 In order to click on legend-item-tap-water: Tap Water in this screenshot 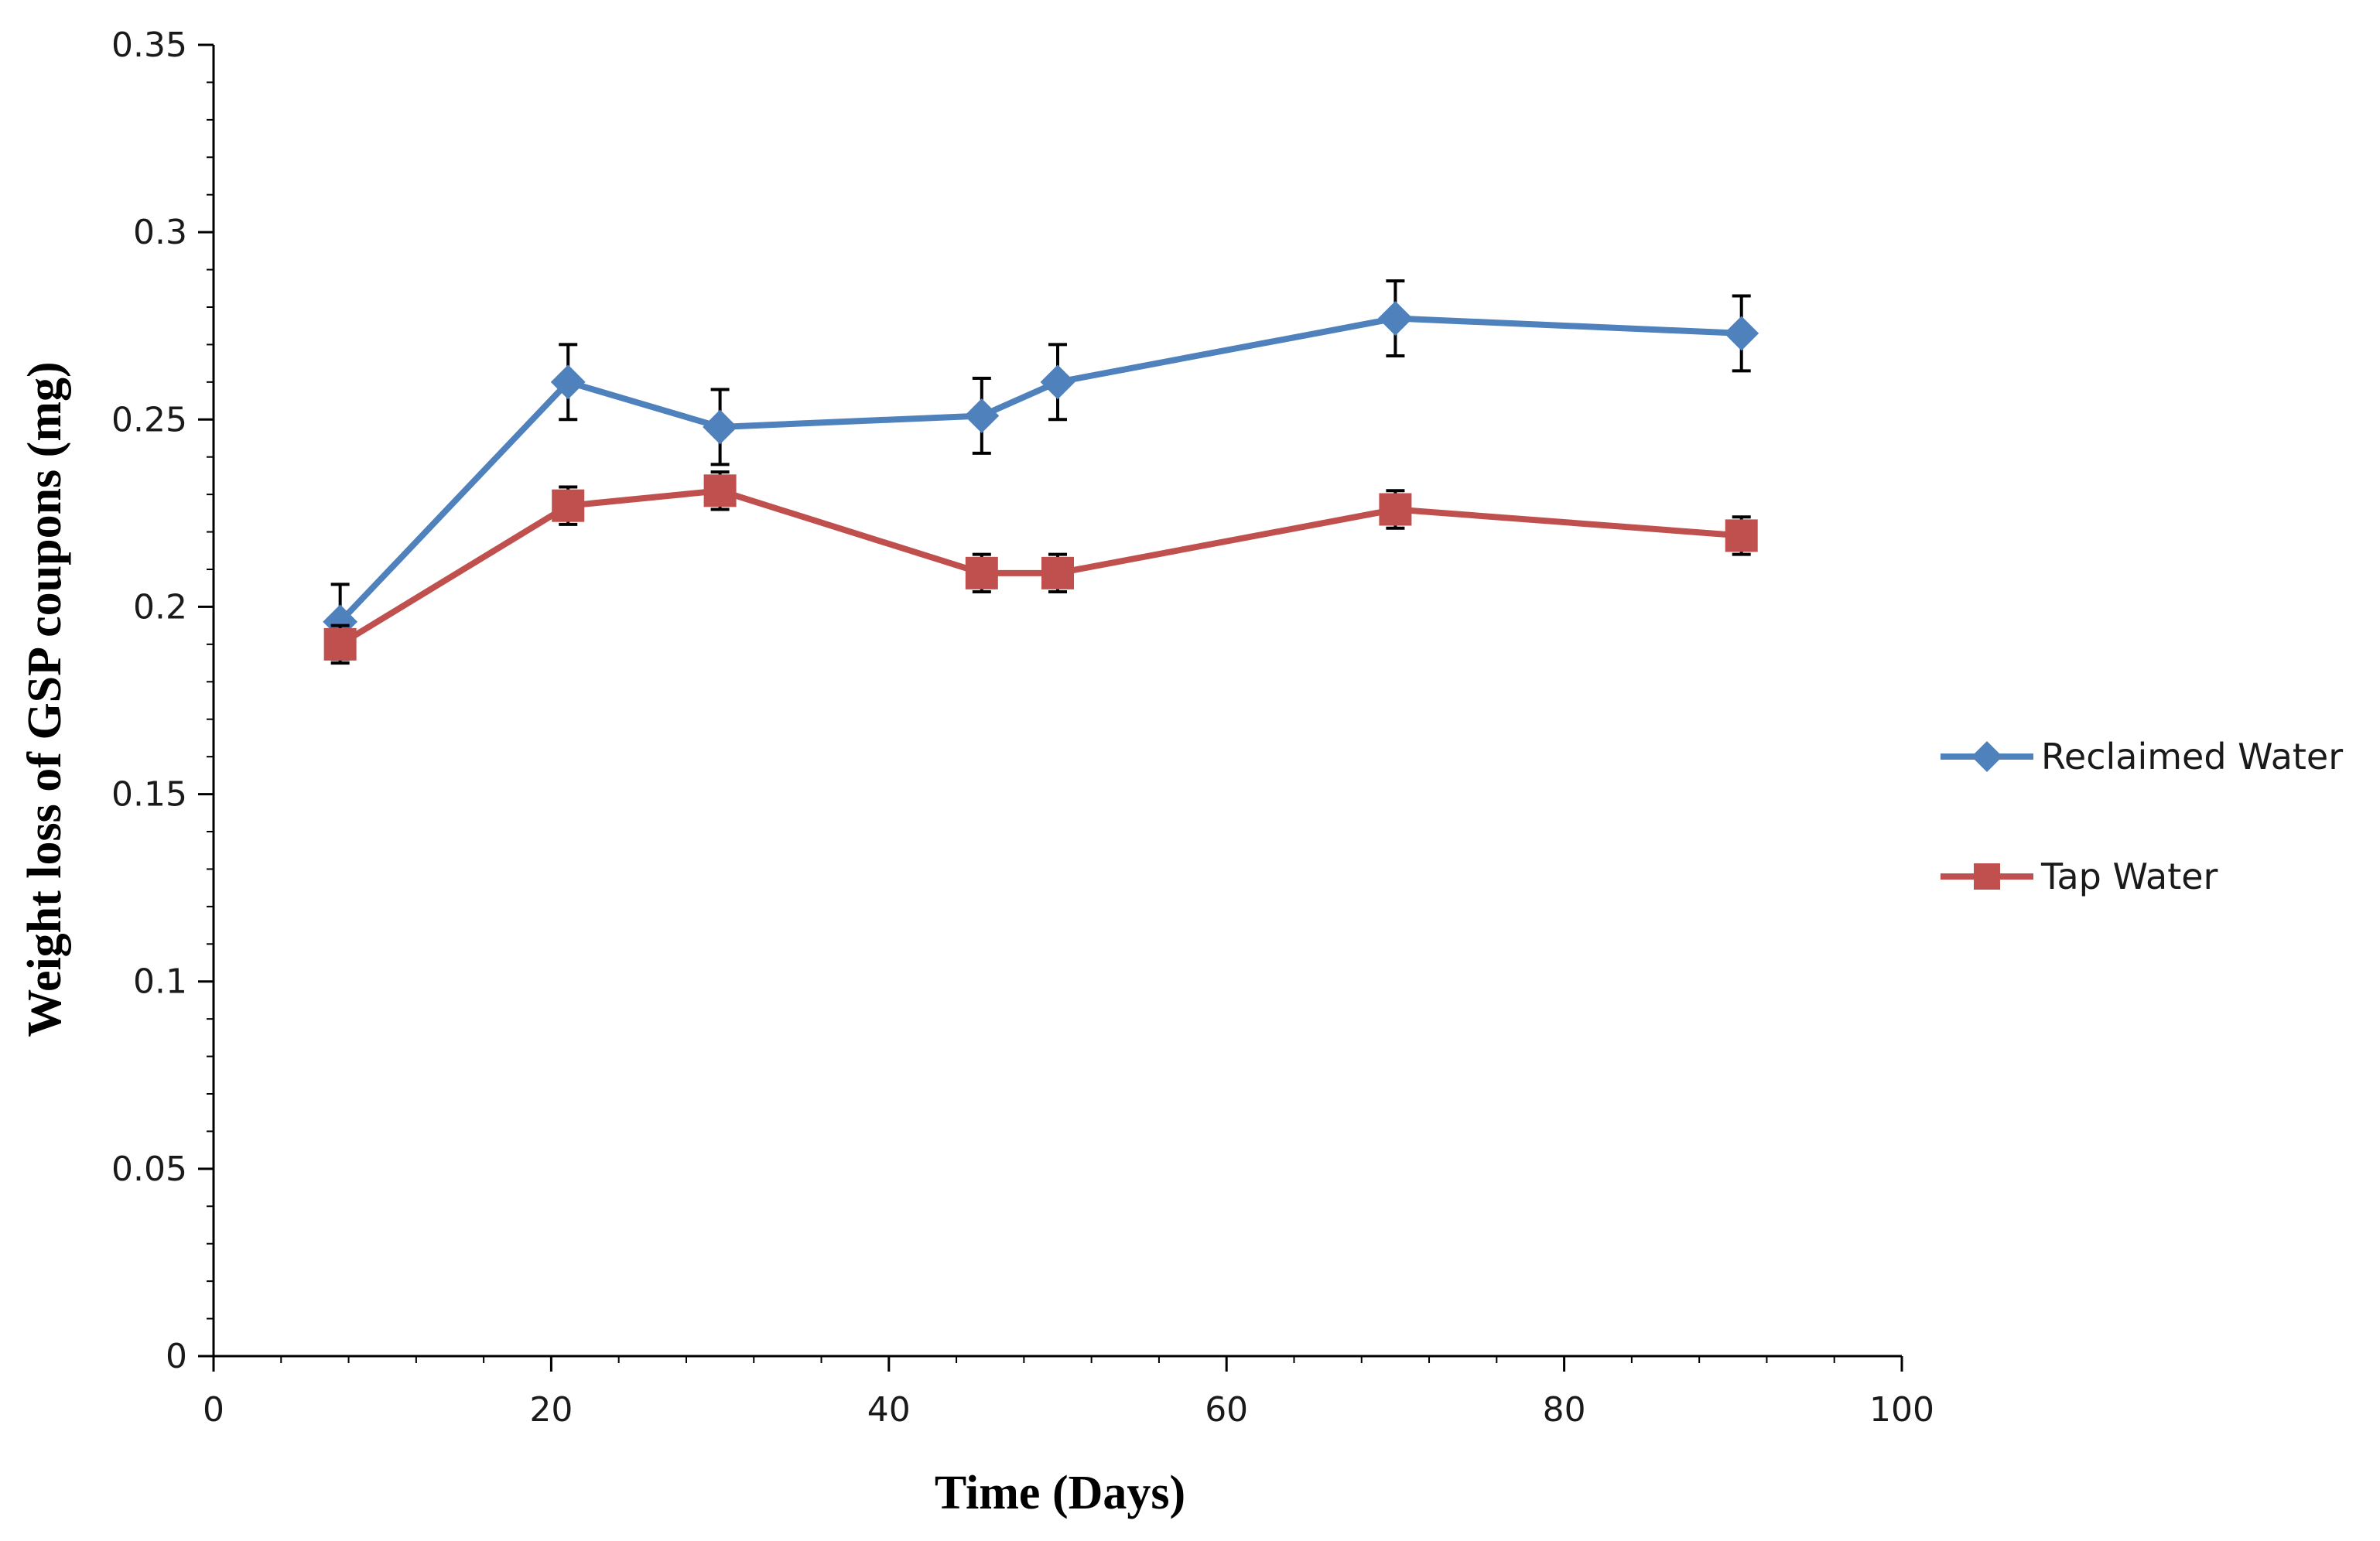, I will do `click(2079, 876)`.